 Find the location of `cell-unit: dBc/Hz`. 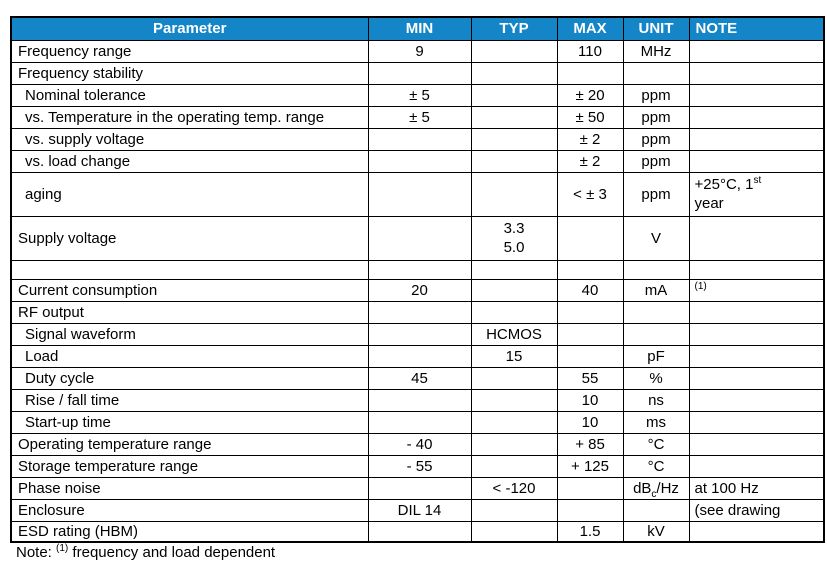

cell-unit: dBc/Hz is located at coordinates (656, 488).